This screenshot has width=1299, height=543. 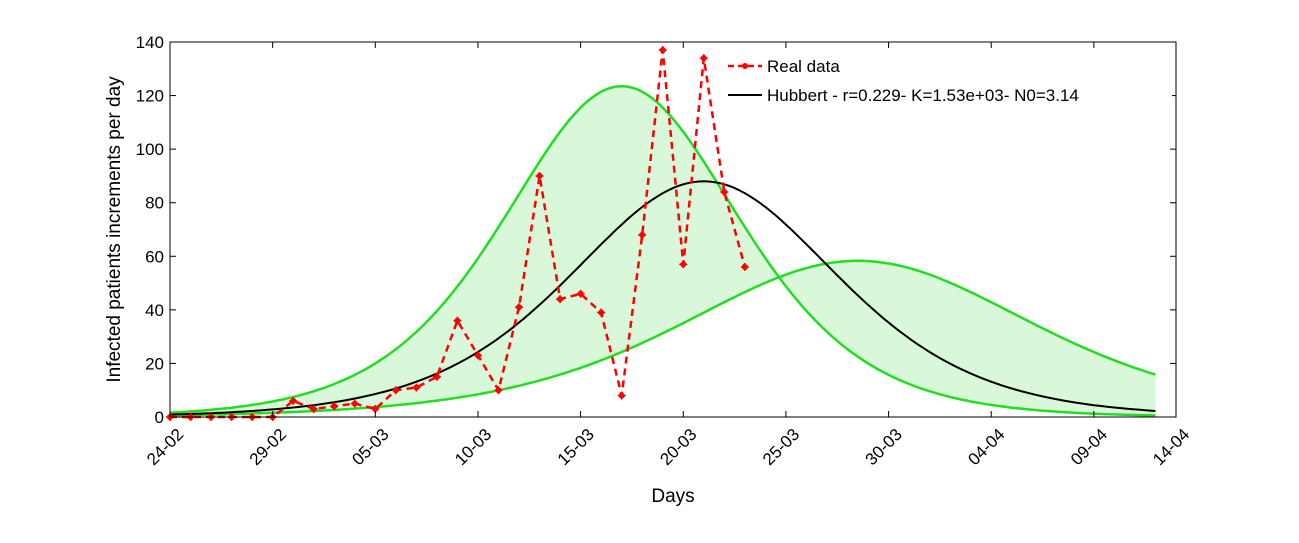 What do you see at coordinates (154, 363) in the screenshot?
I see `y-tick-label: 20` at bounding box center [154, 363].